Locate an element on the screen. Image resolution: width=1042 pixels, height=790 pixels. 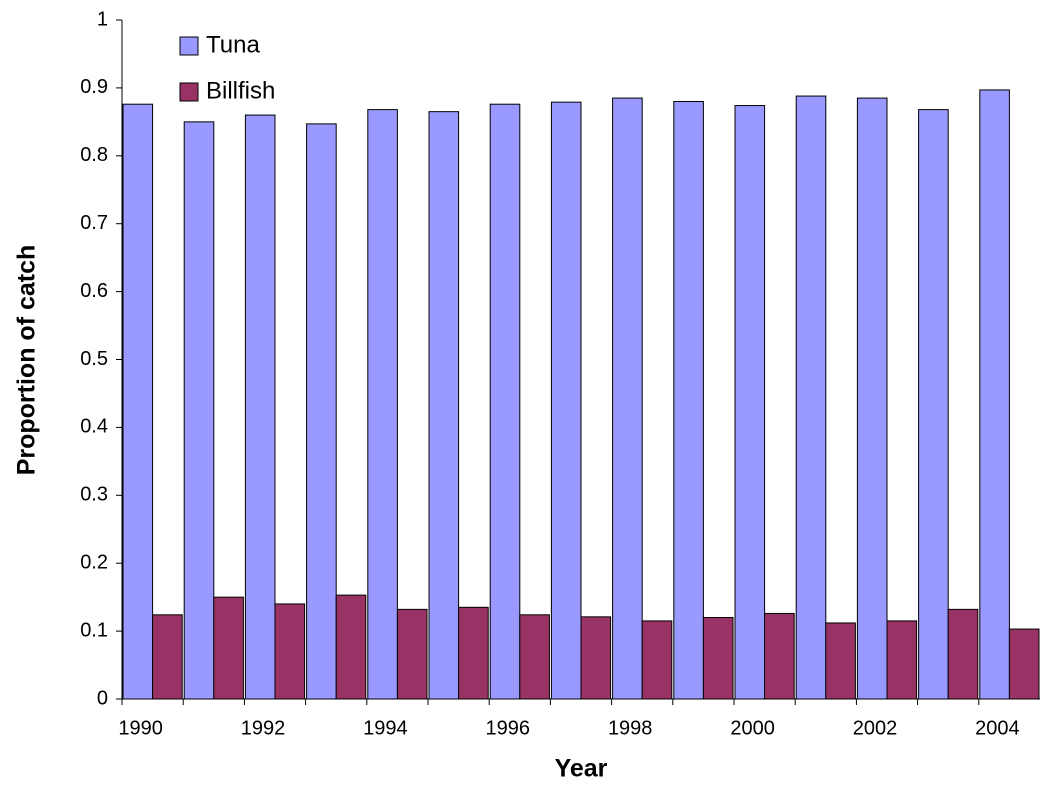
y-tick-label: 0.2 is located at coordinates (94, 562).